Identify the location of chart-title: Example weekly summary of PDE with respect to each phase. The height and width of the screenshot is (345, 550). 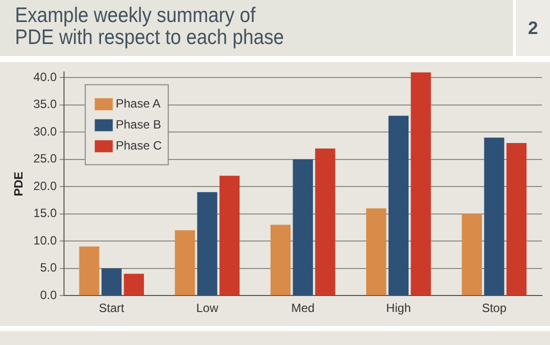
(149, 26).